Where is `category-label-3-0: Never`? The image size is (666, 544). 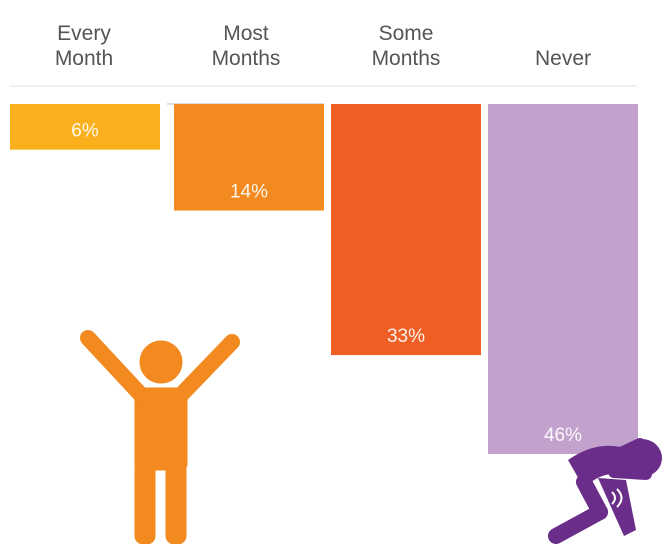 category-label-3-0: Never is located at coordinates (563, 58).